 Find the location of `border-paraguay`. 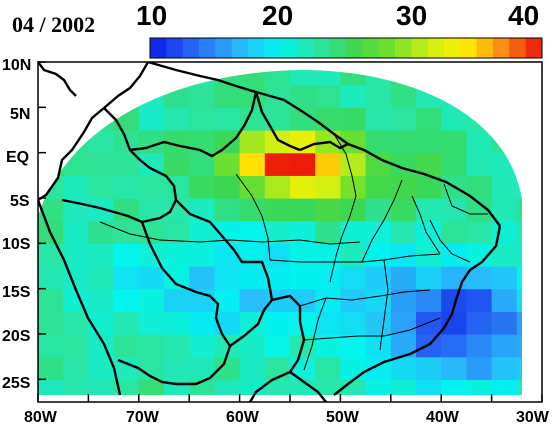

border-paraguay is located at coordinates (308, 386).